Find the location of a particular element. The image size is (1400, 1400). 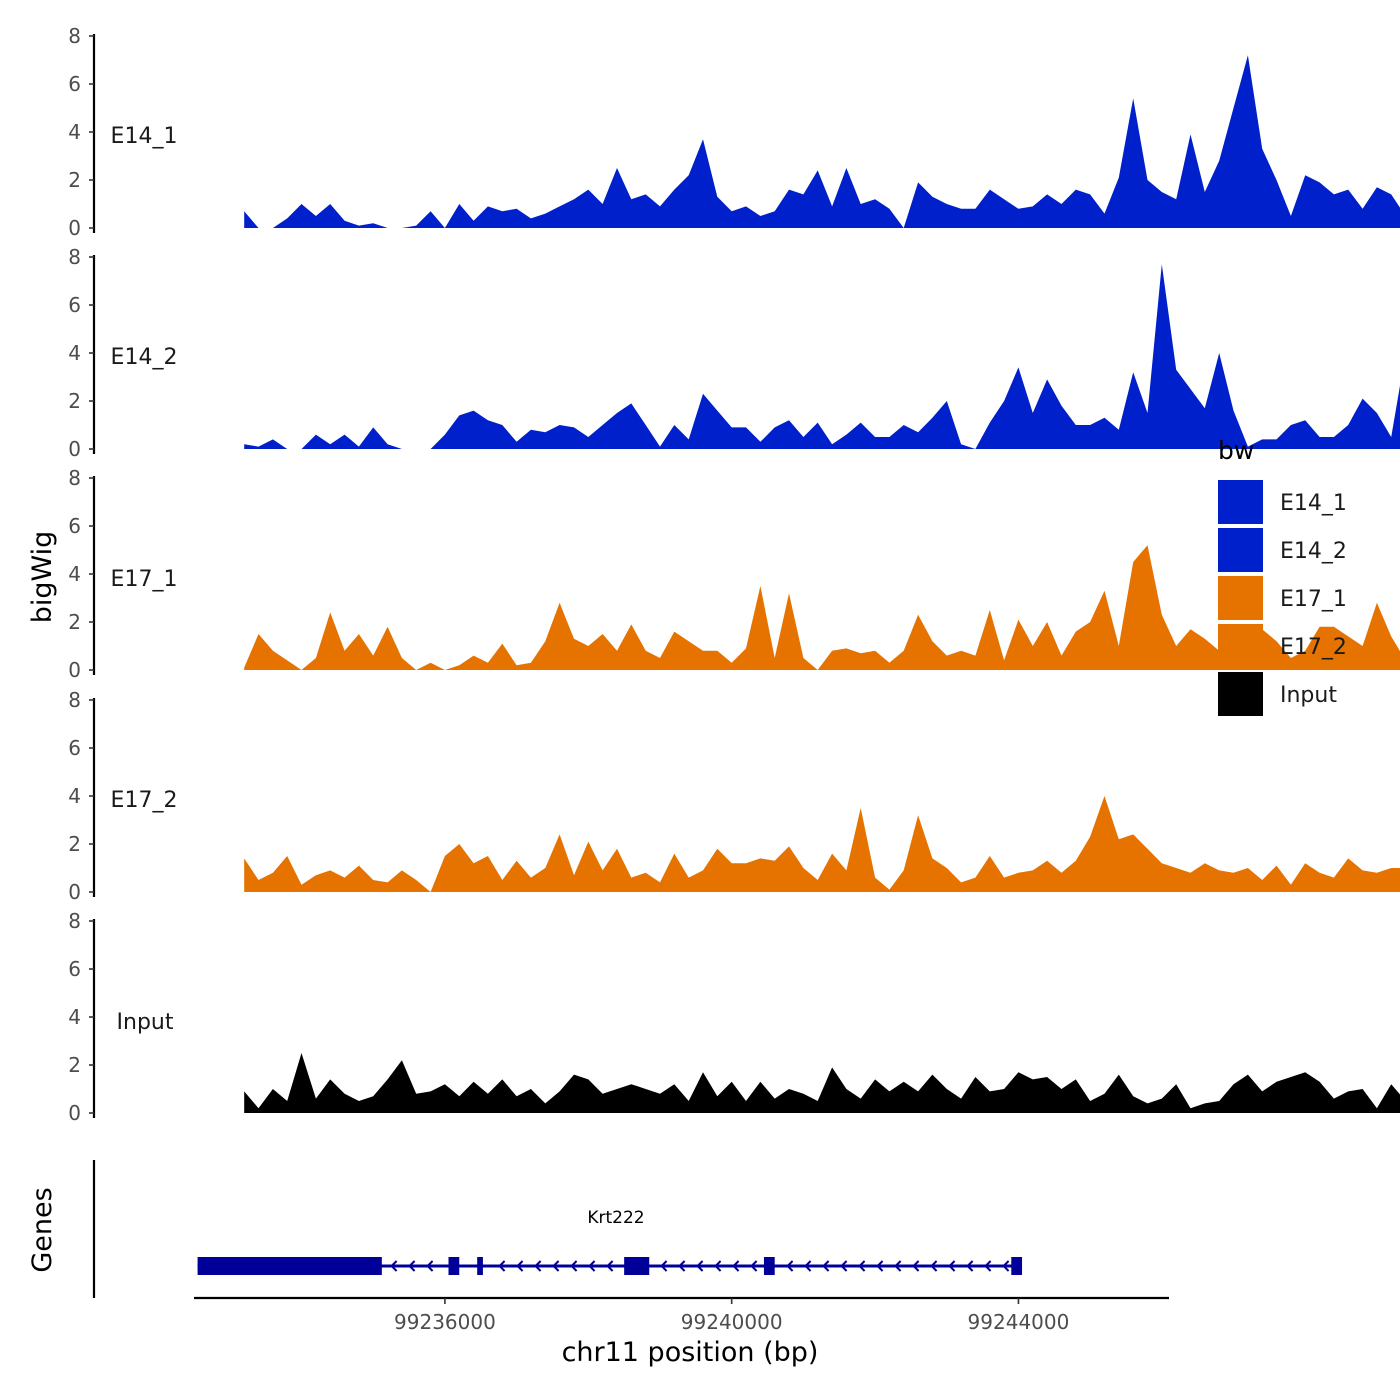

area-input is located at coordinates (822, 1083).